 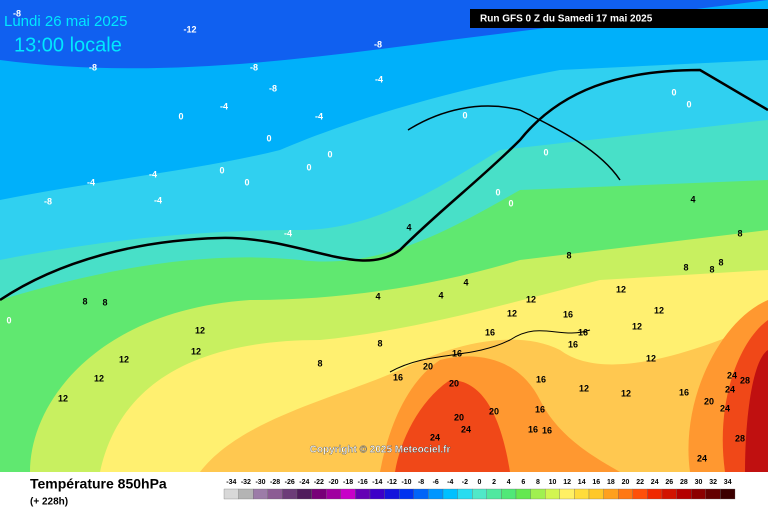 What do you see at coordinates (567, 482) in the screenshot?
I see `legend-label: 12` at bounding box center [567, 482].